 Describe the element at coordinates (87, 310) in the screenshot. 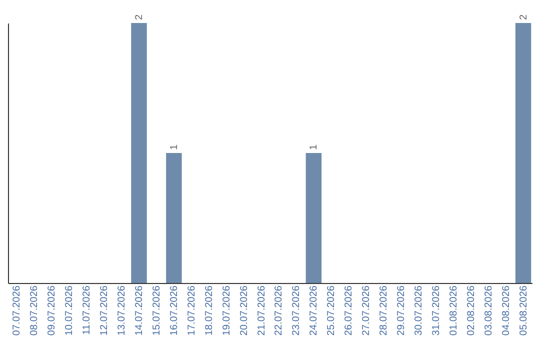

I see `x-tick-label: 11.07.2026` at that location.